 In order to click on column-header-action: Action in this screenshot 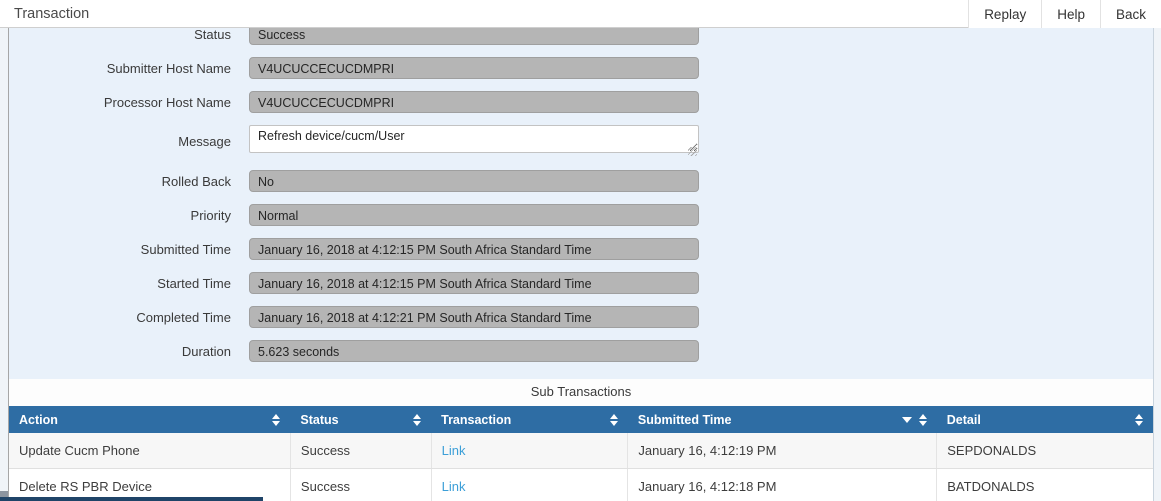, I will do `click(150, 419)`.